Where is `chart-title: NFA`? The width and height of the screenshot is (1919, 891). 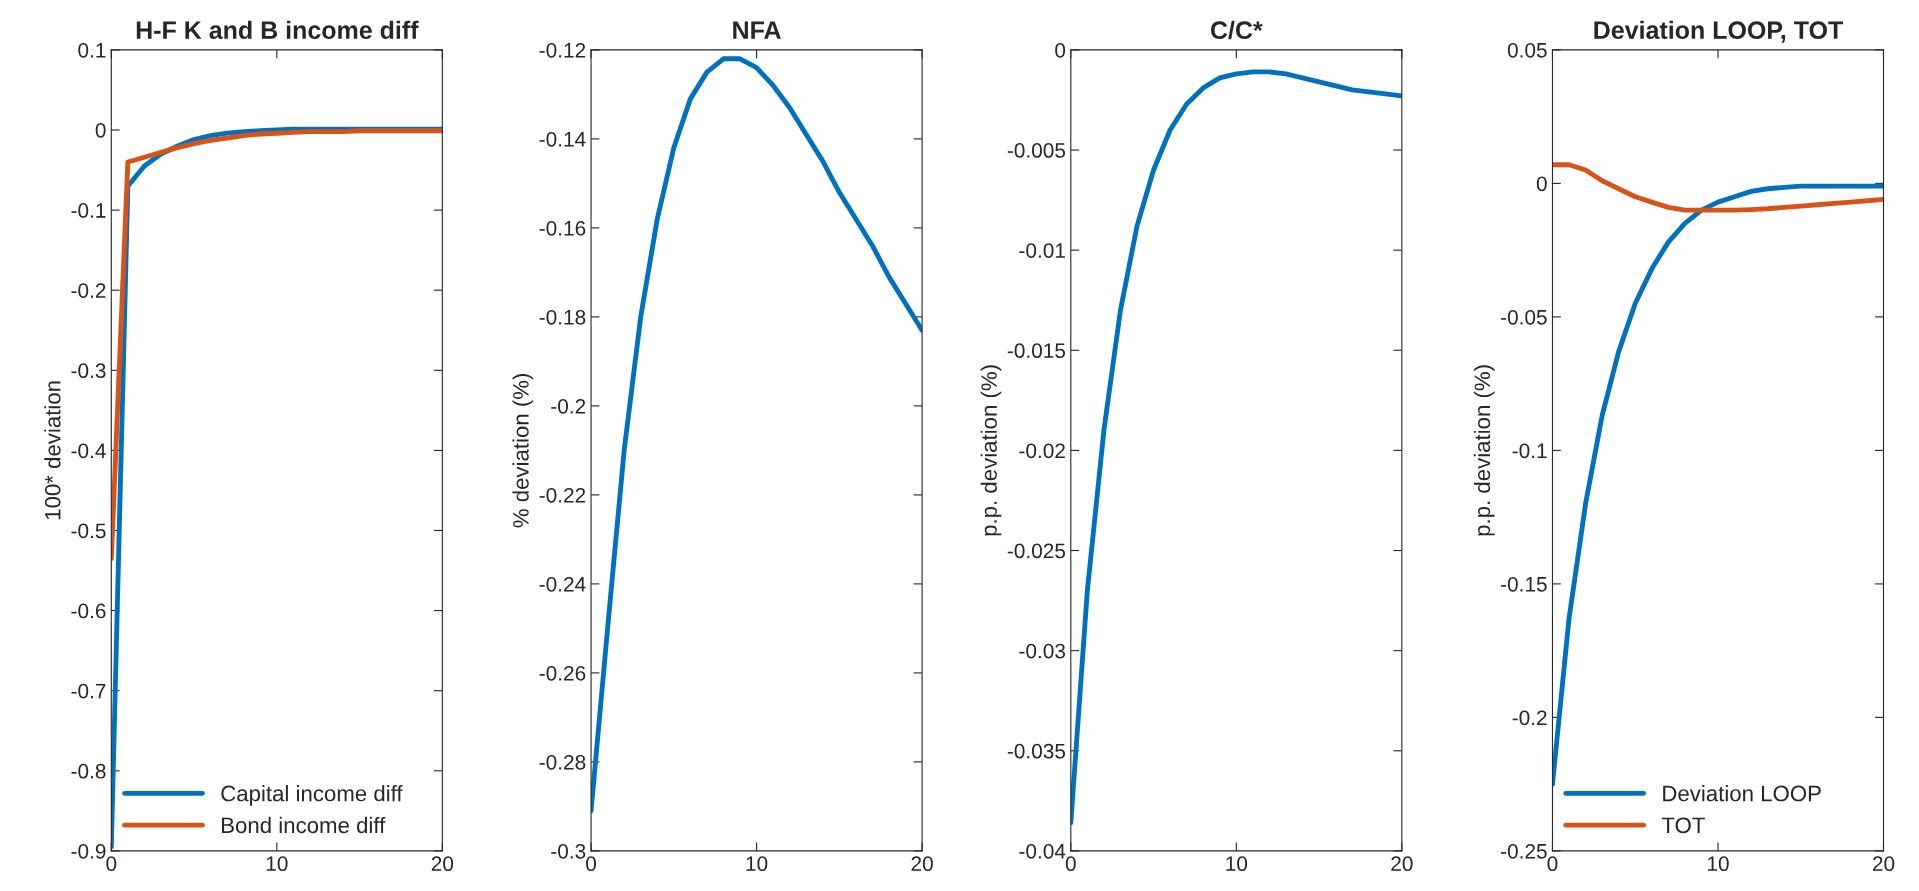
chart-title: NFA is located at coordinates (757, 30).